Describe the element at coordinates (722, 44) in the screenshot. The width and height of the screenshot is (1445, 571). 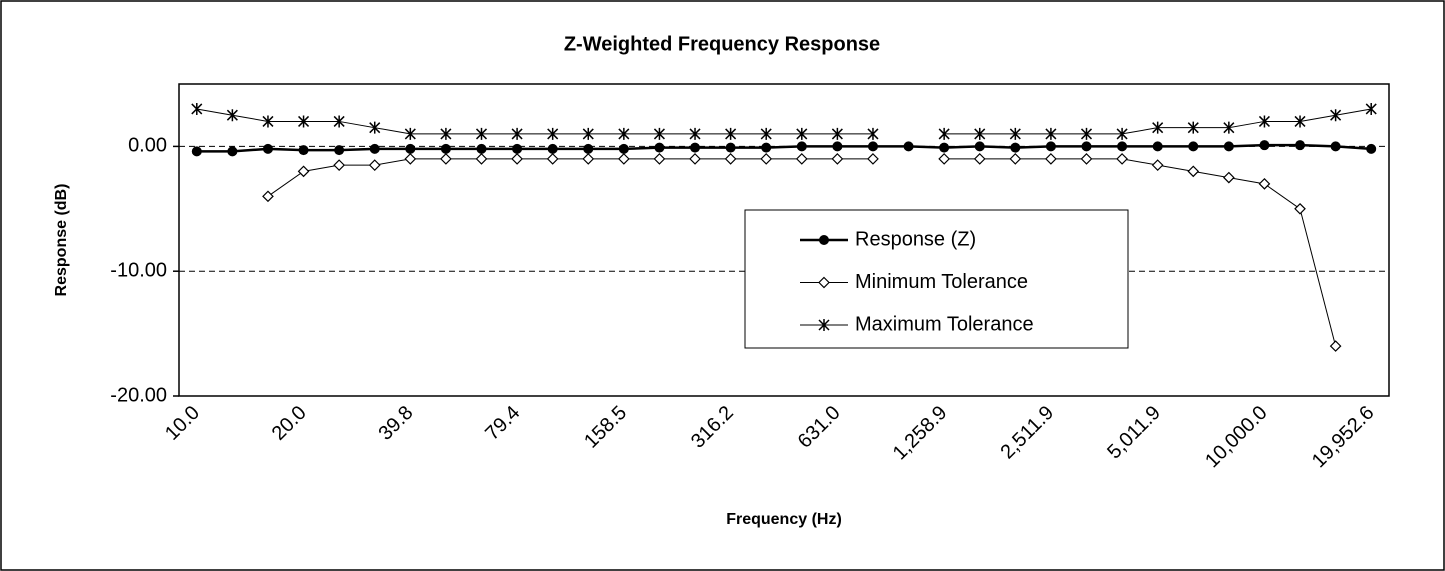
I see `chart-title: Z-Weighted Frequency Response` at that location.